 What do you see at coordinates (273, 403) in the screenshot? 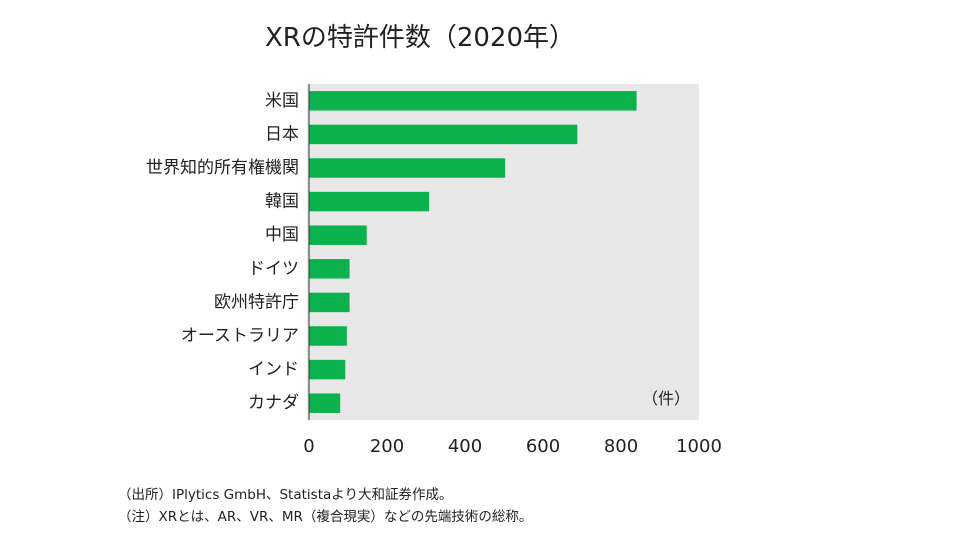
I see `category-label-9: カナダ` at bounding box center [273, 403].